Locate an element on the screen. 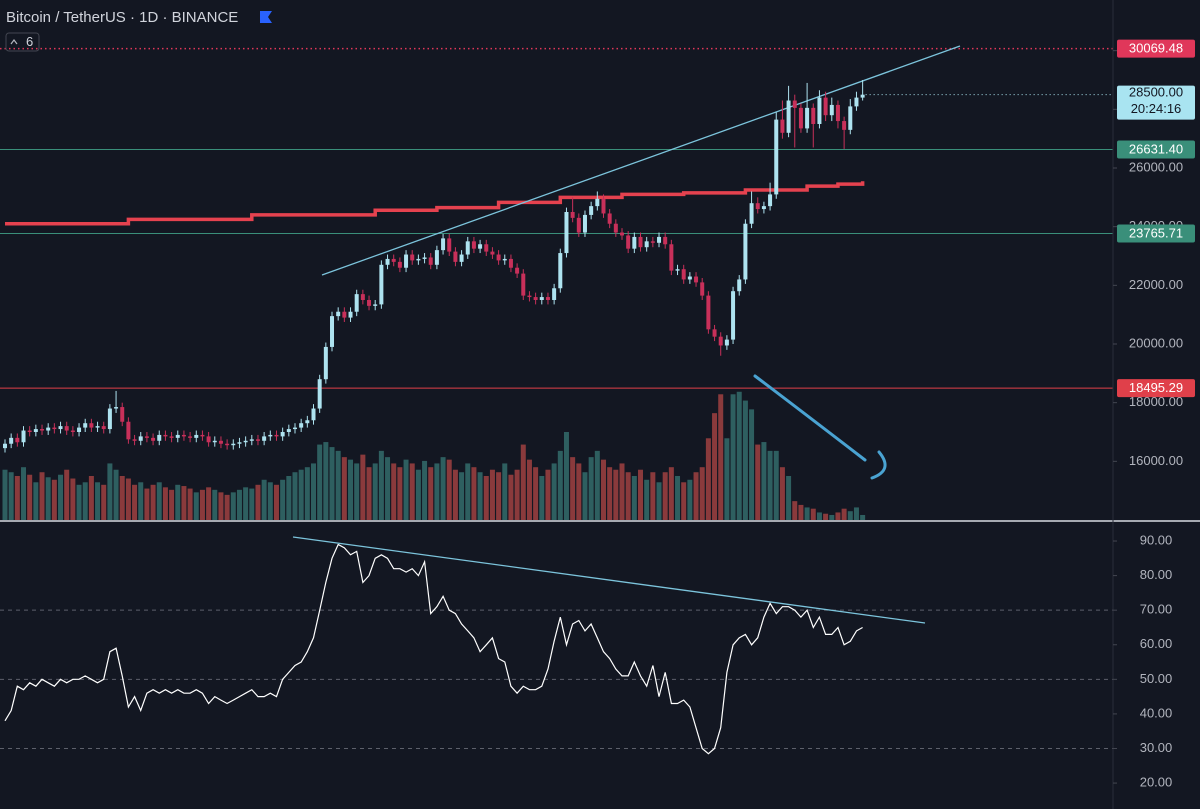 Image resolution: width=1200 pixels, height=809 pixels. price-level-label: 30069.48 is located at coordinates (1156, 48).